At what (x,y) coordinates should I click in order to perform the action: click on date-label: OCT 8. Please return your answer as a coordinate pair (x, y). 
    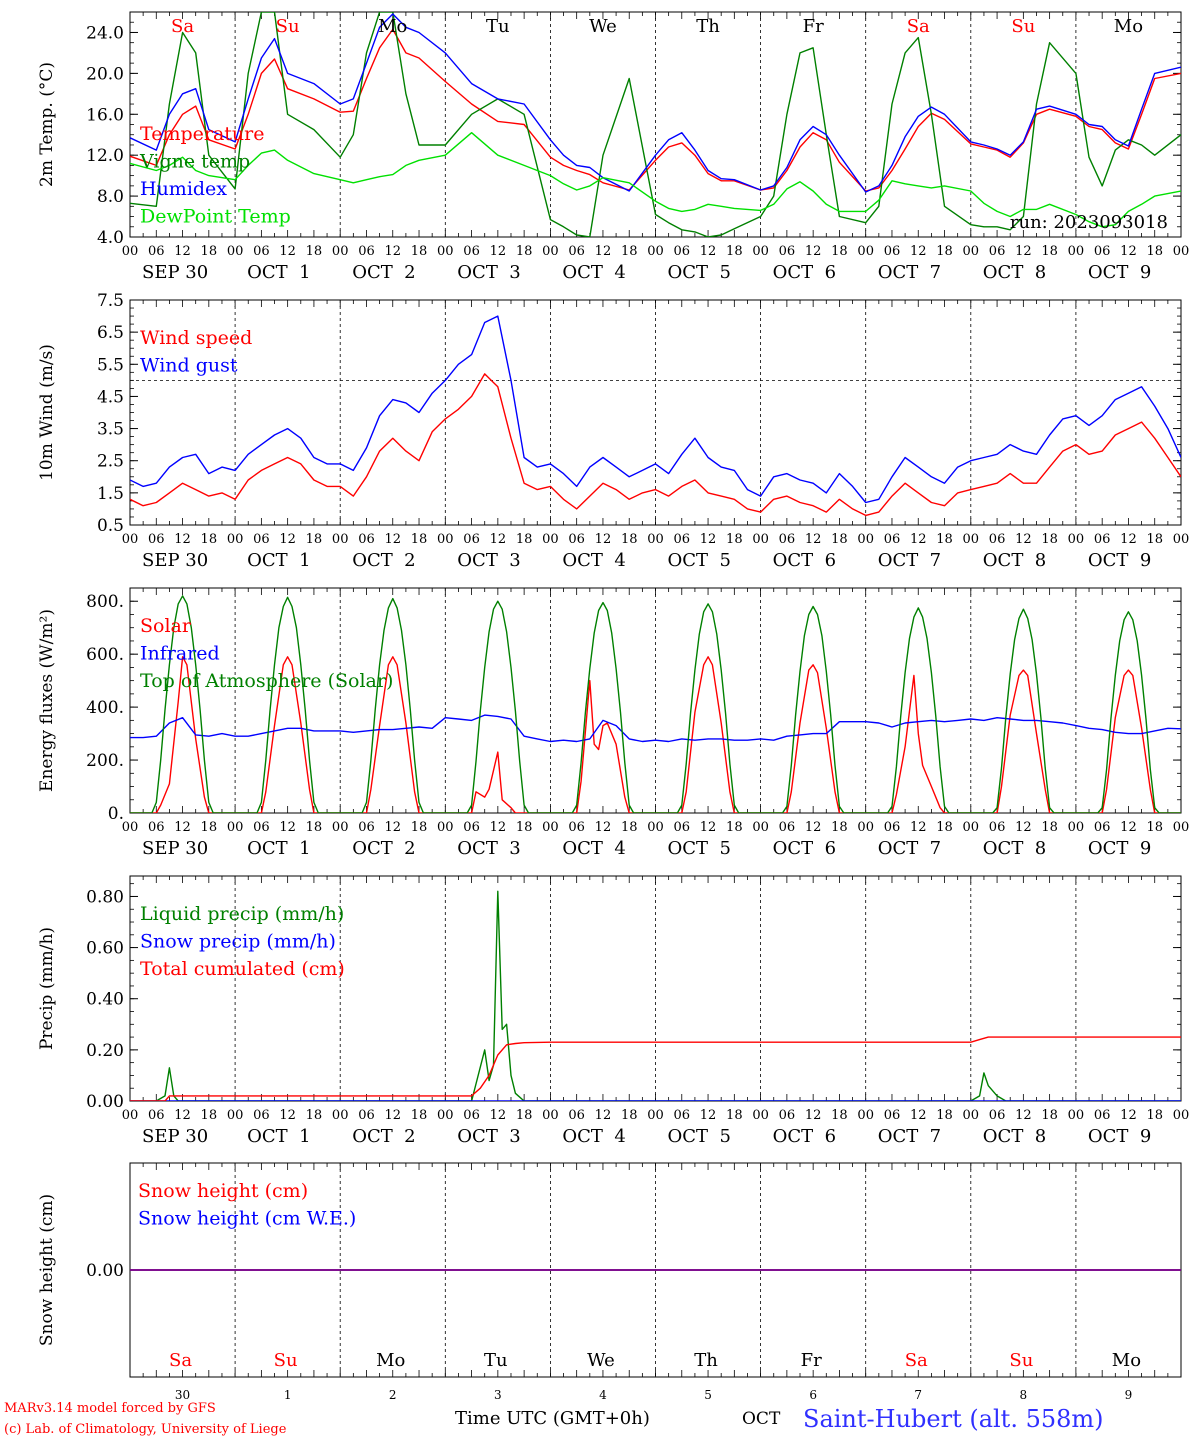
    Looking at the image, I should click on (1014, 272).